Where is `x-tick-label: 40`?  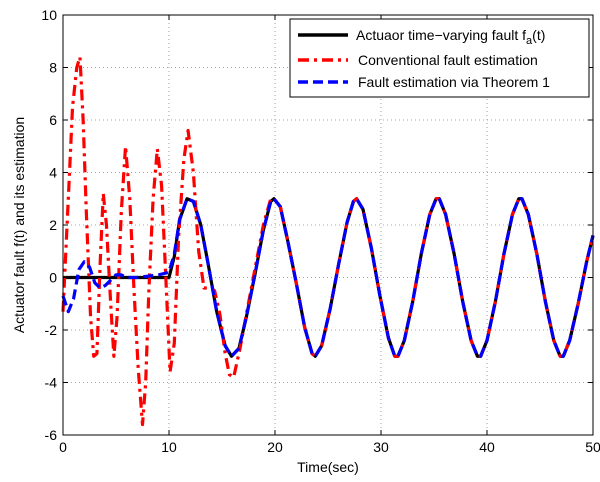
x-tick-label: 40 is located at coordinates (487, 447).